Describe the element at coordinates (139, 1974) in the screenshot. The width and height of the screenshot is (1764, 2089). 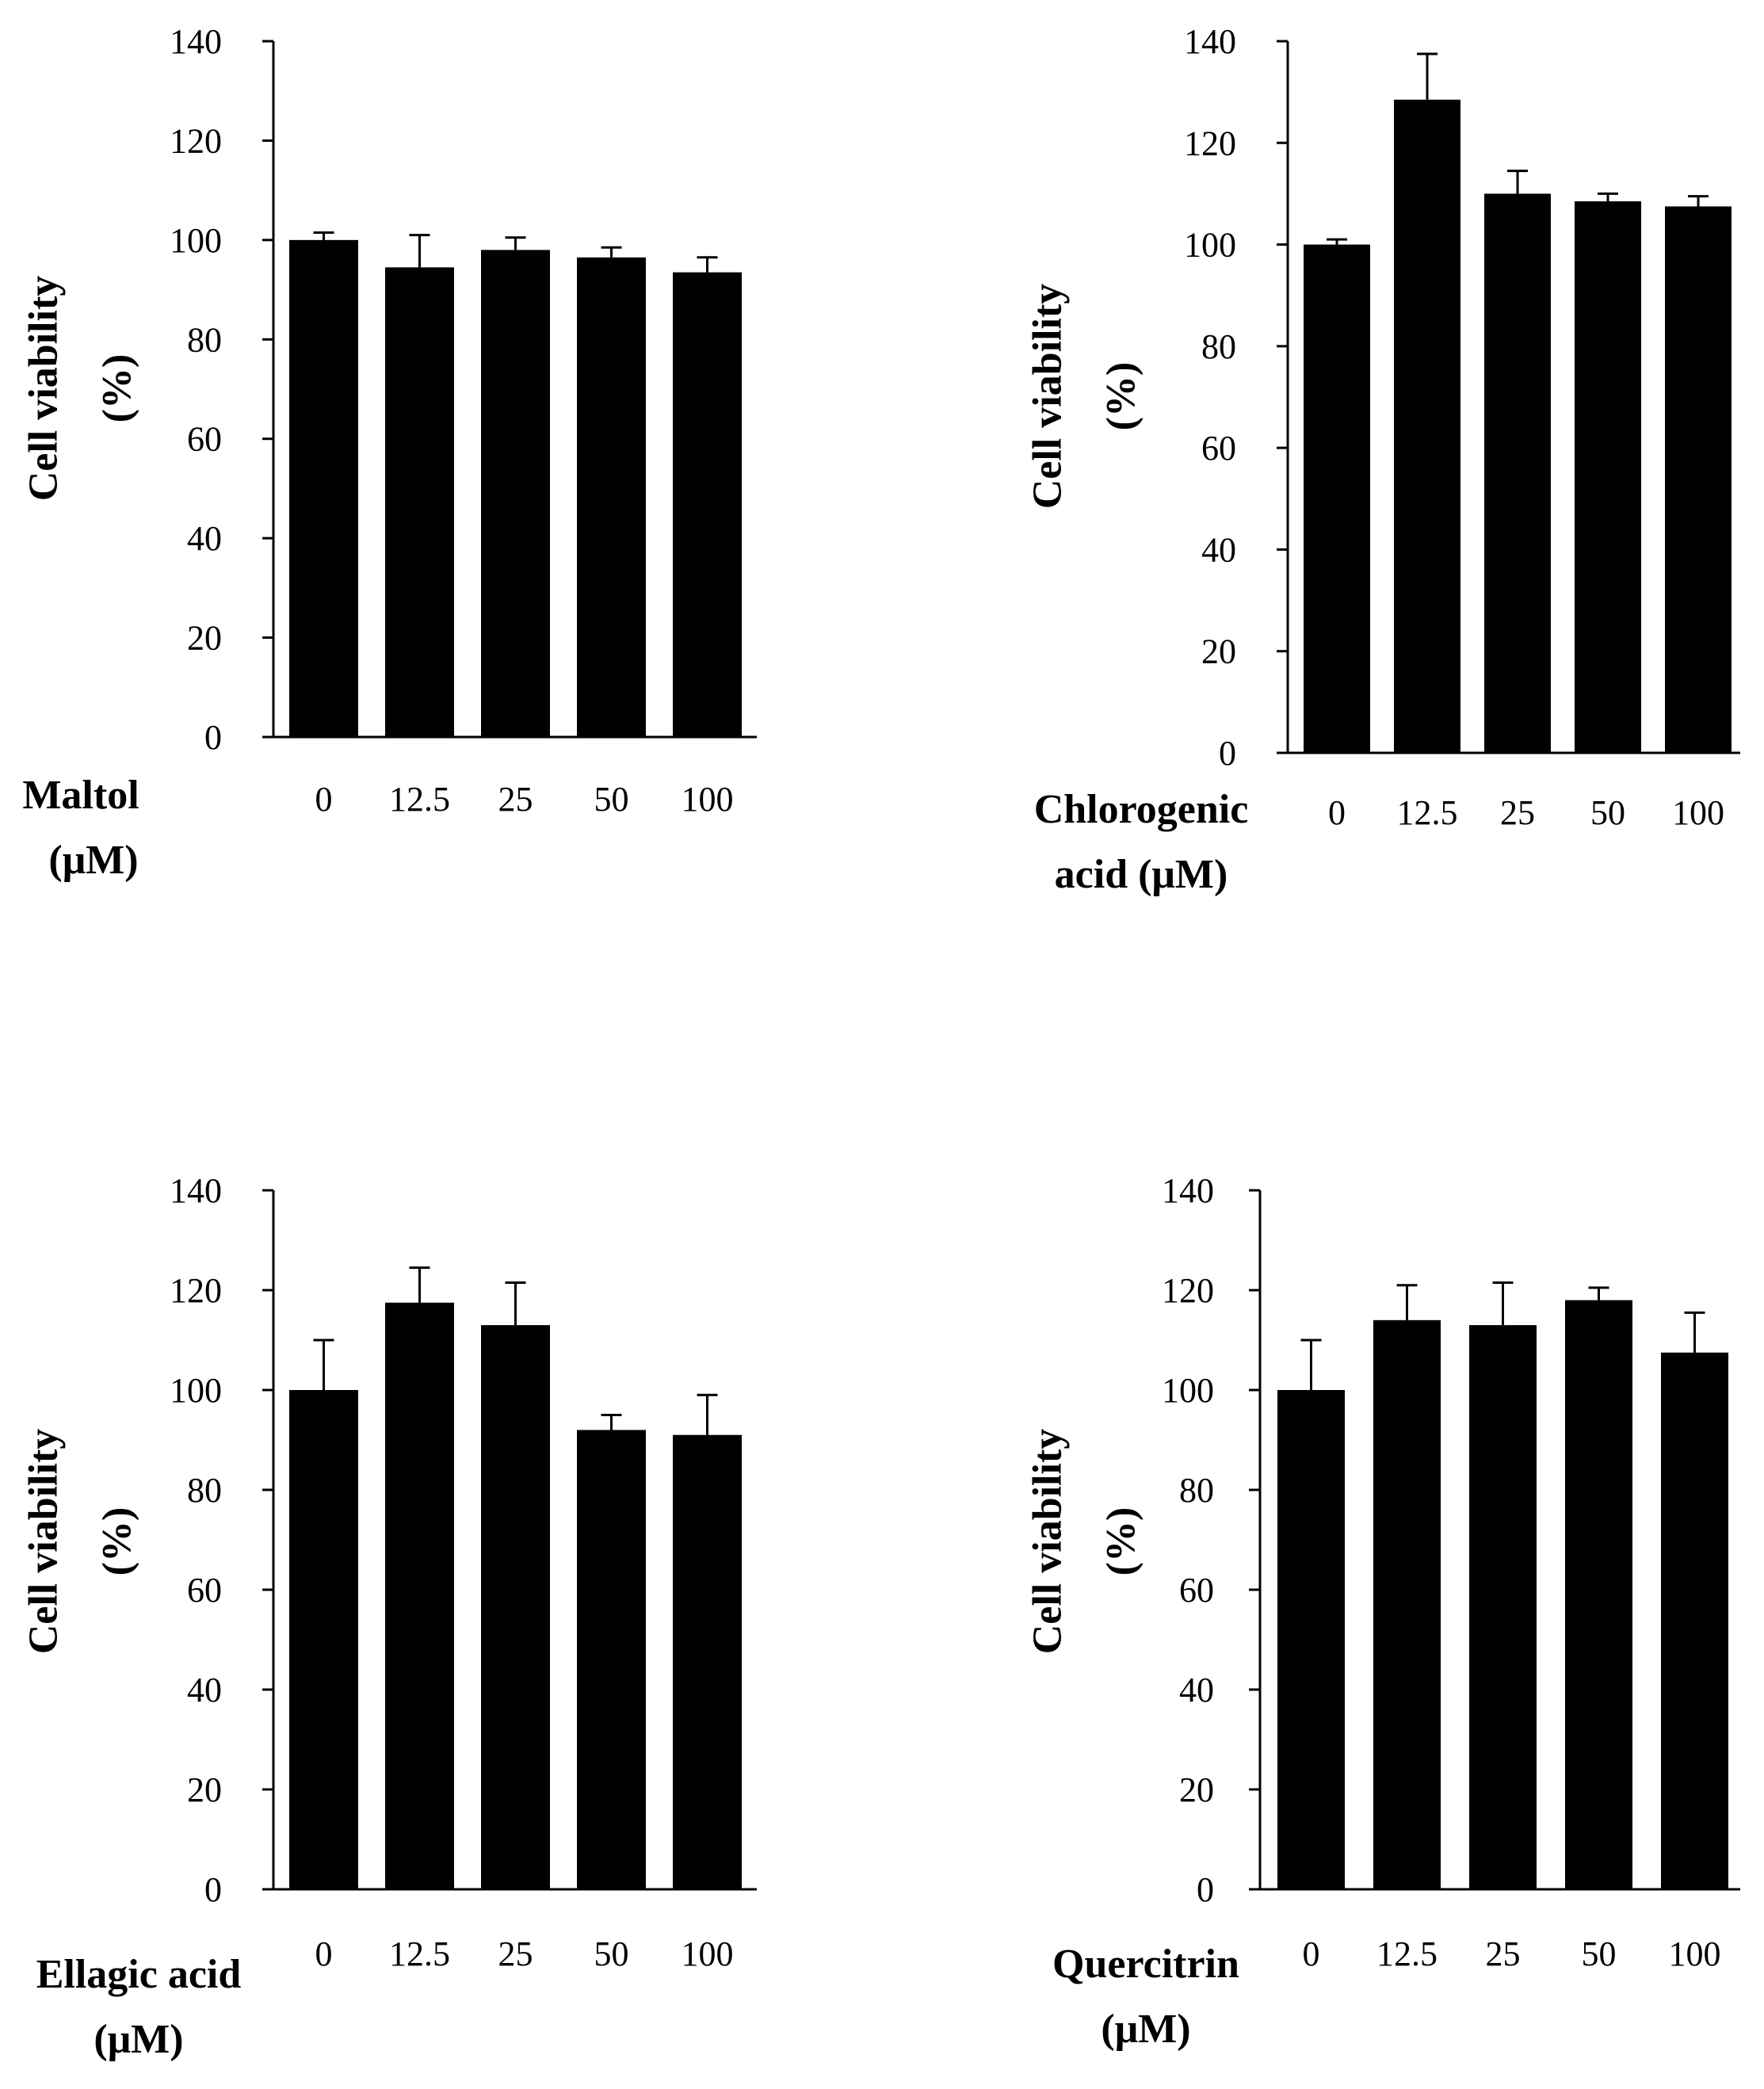
I see `x-axis-caption: Ellagic acid` at that location.